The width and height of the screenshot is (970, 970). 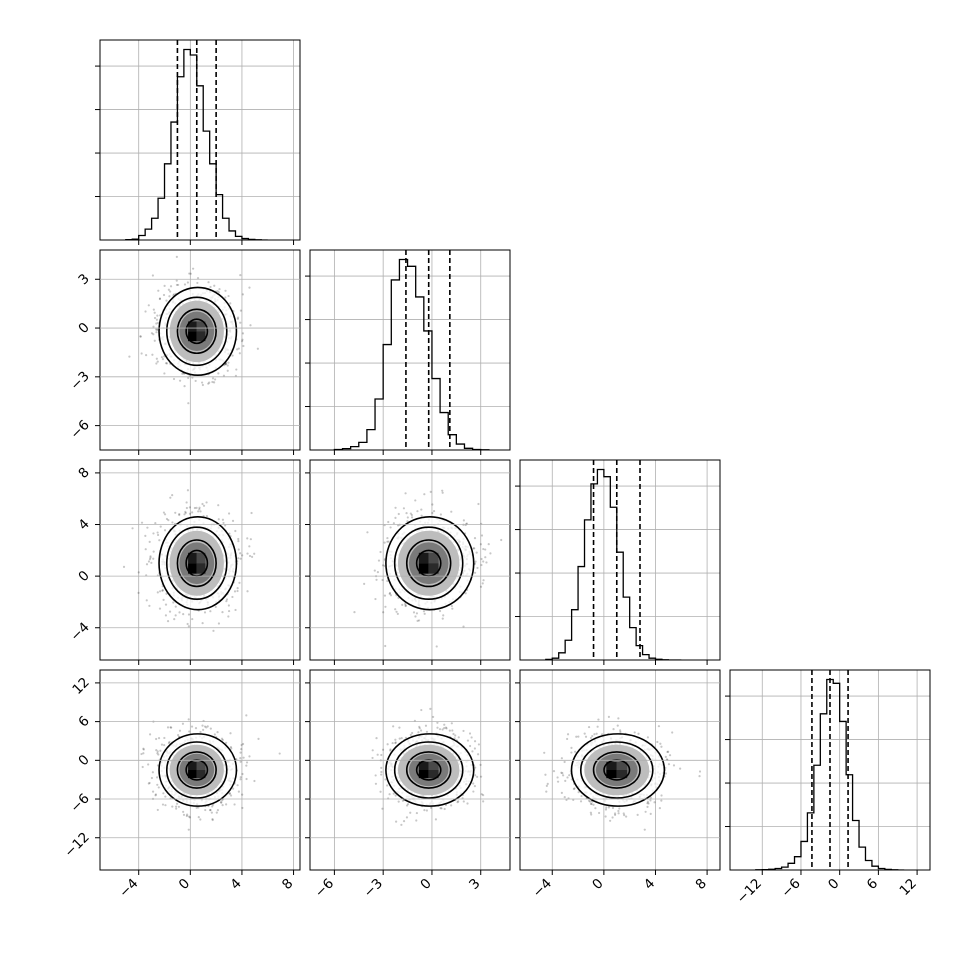 What do you see at coordinates (83, 472) in the screenshot?
I see `y-tick-label: 8` at bounding box center [83, 472].